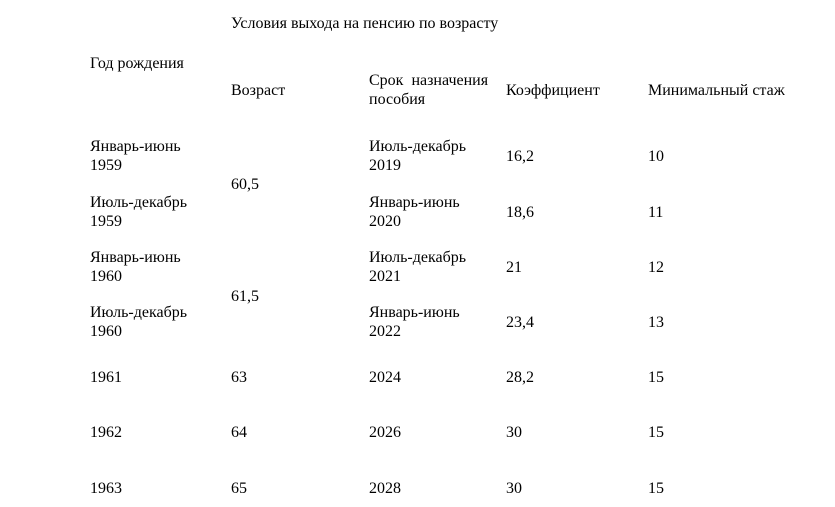 The width and height of the screenshot is (835, 507). I want to click on row-1-birth-line2: 1959, so click(106, 165).